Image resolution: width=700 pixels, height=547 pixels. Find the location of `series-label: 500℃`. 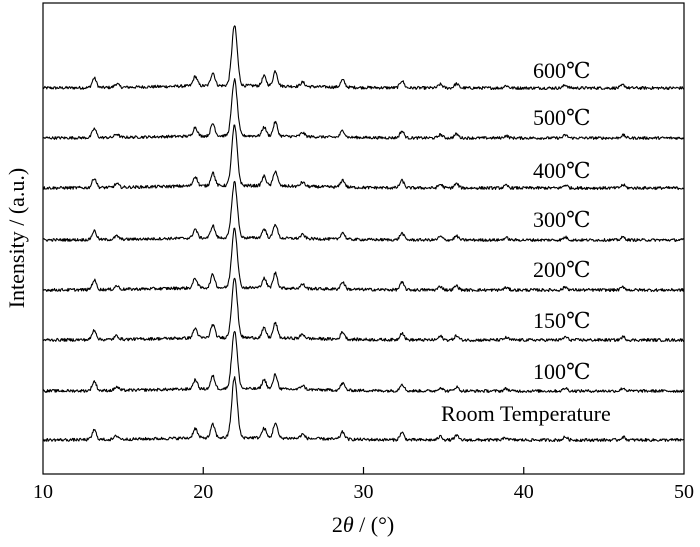

series-label: 500℃ is located at coordinates (562, 117).